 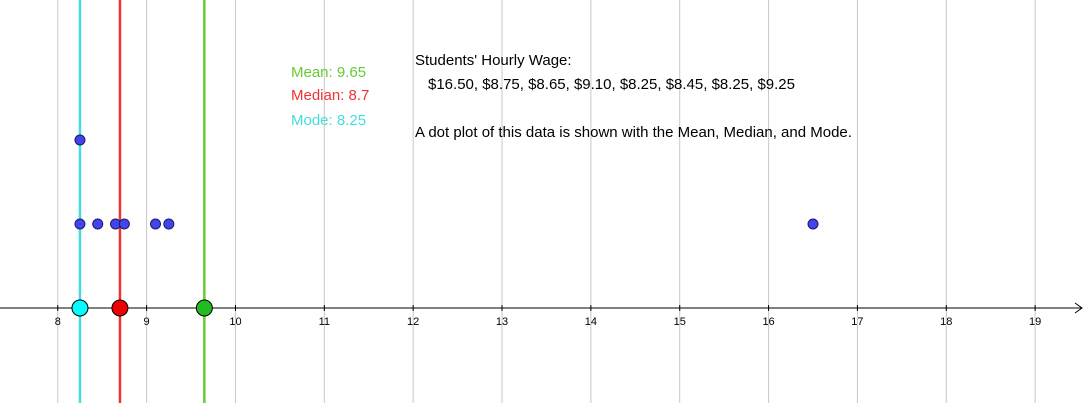 What do you see at coordinates (235, 322) in the screenshot?
I see `x-tick-label: 10` at bounding box center [235, 322].